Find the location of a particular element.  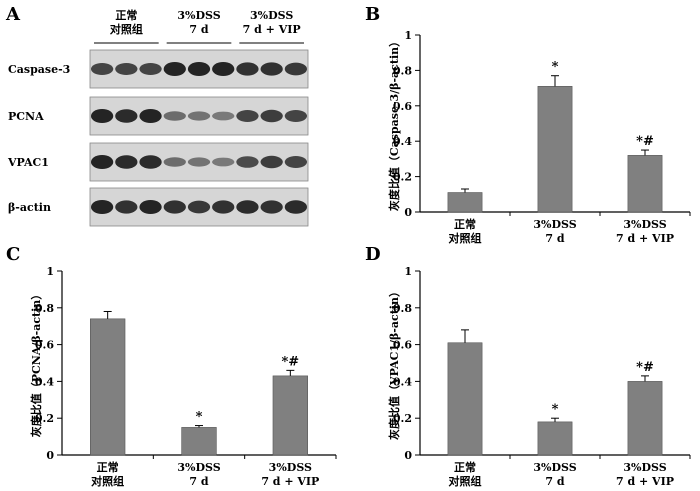

blot-row-label: VPAC1 is located at coordinates (28, 162).